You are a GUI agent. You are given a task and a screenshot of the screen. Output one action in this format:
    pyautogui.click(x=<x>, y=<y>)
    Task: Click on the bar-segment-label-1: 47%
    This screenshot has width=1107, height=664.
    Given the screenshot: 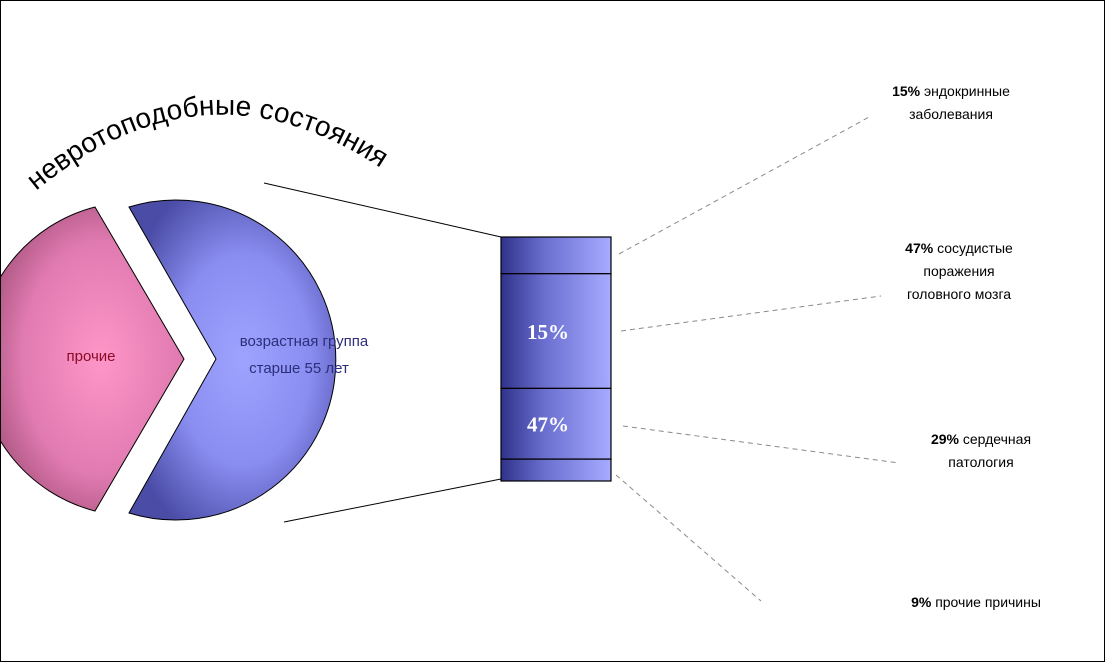 What is the action you would take?
    pyautogui.click(x=548, y=425)
    